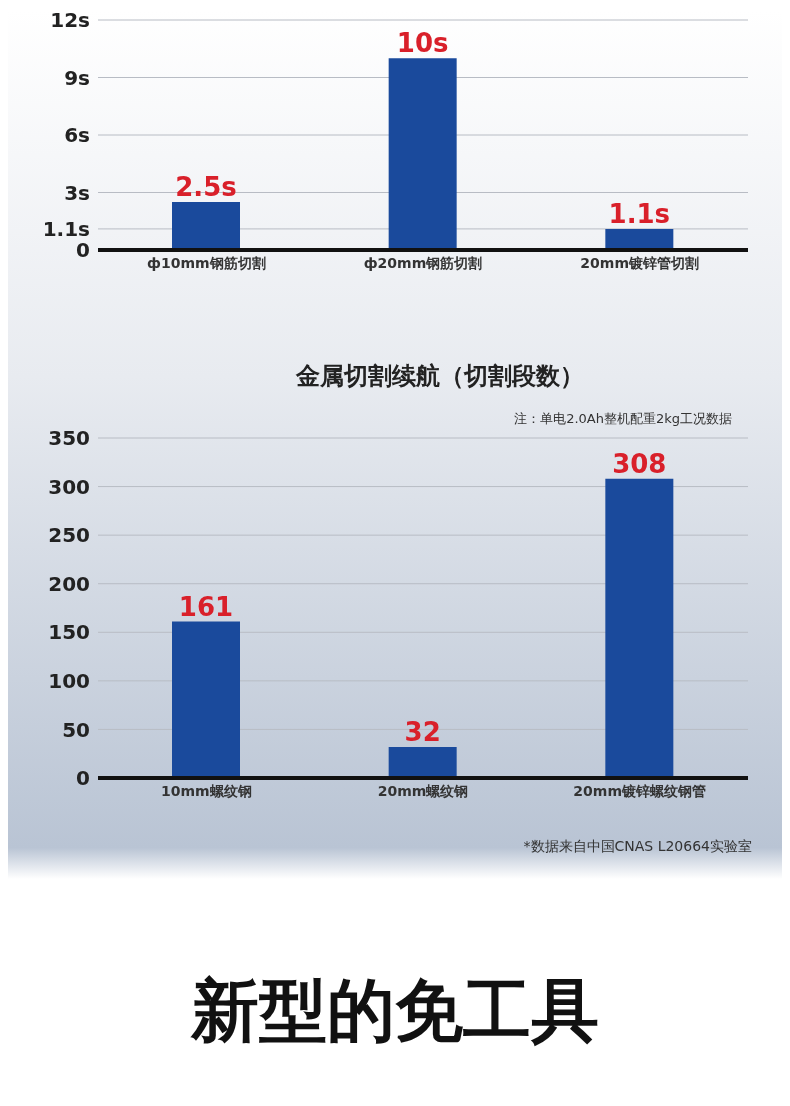 This screenshot has width=790, height=1106. Describe the element at coordinates (422, 731) in the screenshot. I see `data-label: 32` at that location.